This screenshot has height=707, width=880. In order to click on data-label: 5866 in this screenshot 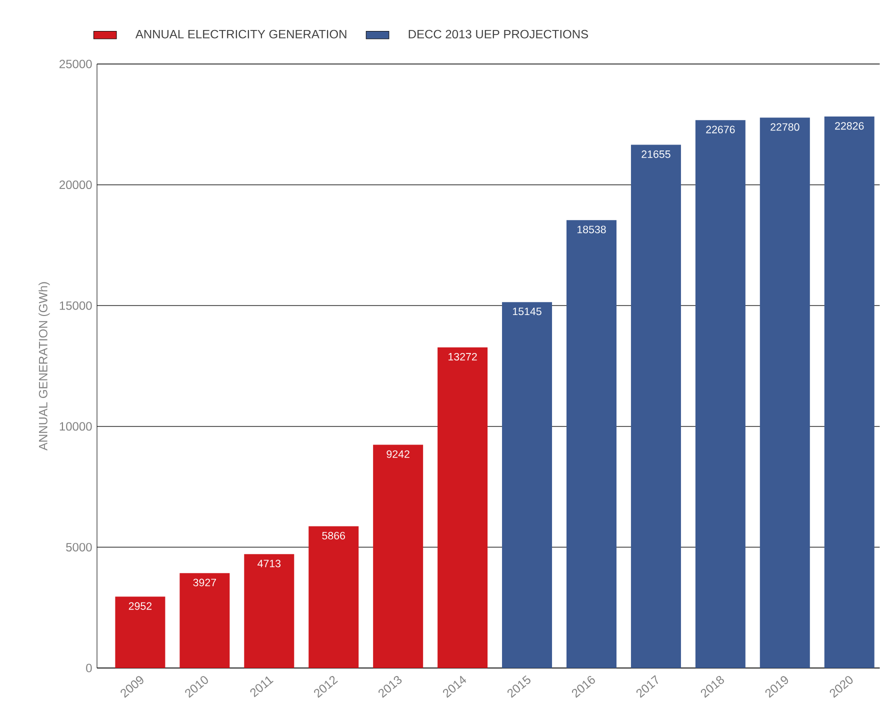, I will do `click(333, 536)`.